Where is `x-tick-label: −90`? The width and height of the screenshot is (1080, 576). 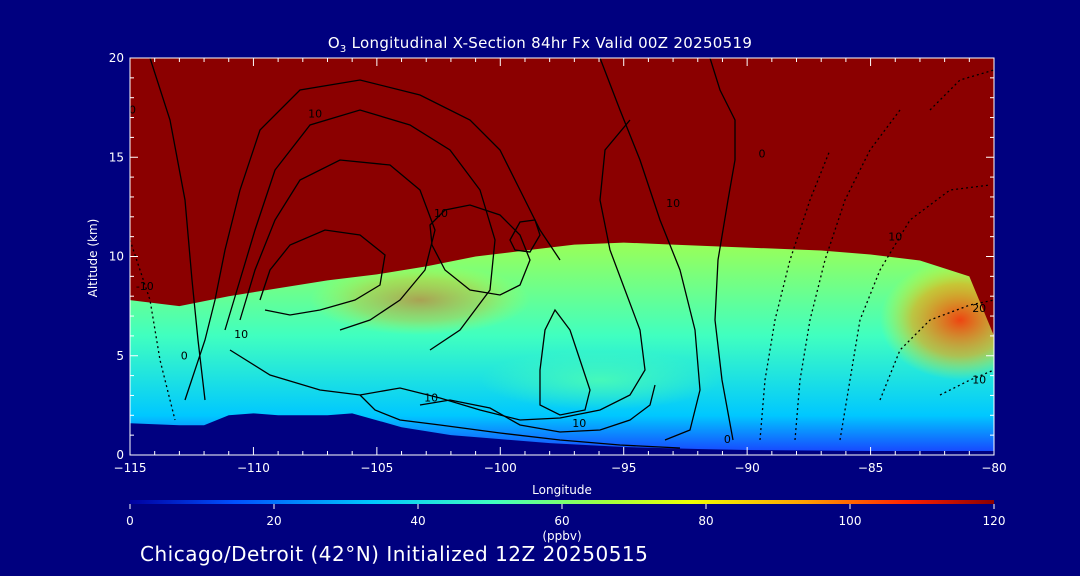
x-tick-label: −90 is located at coordinates (746, 468).